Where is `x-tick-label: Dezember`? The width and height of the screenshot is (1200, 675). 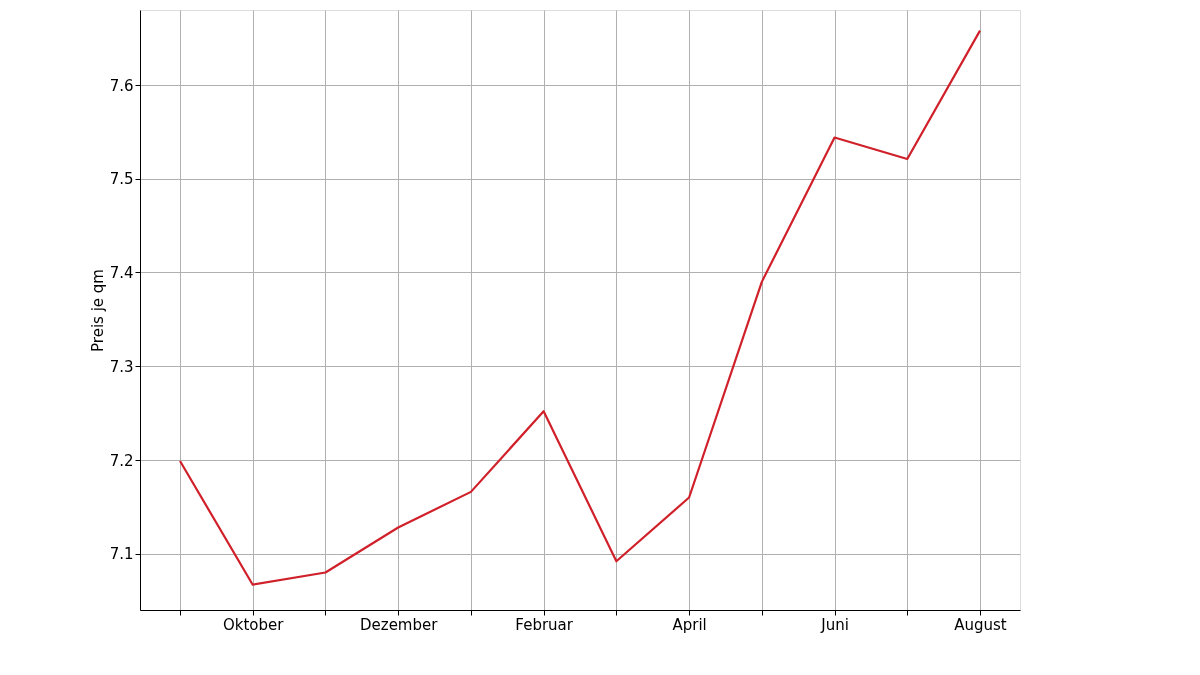
x-tick-label: Dezember is located at coordinates (399, 624).